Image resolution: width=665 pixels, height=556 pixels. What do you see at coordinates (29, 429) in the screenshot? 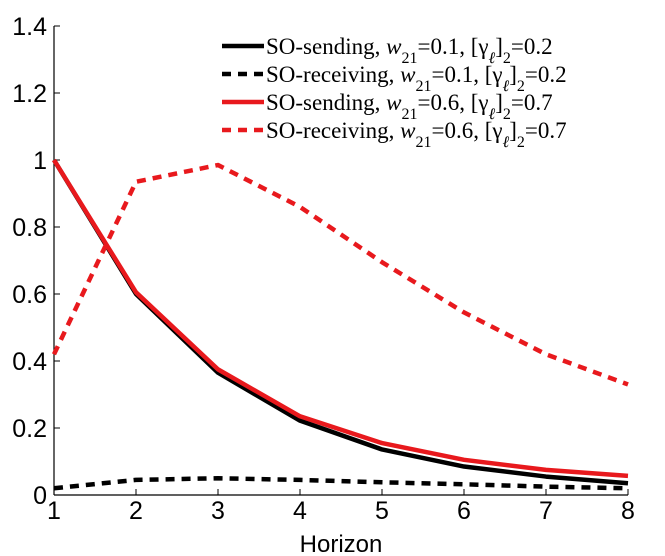
I see `y-tick-label: 0.2` at bounding box center [29, 429].